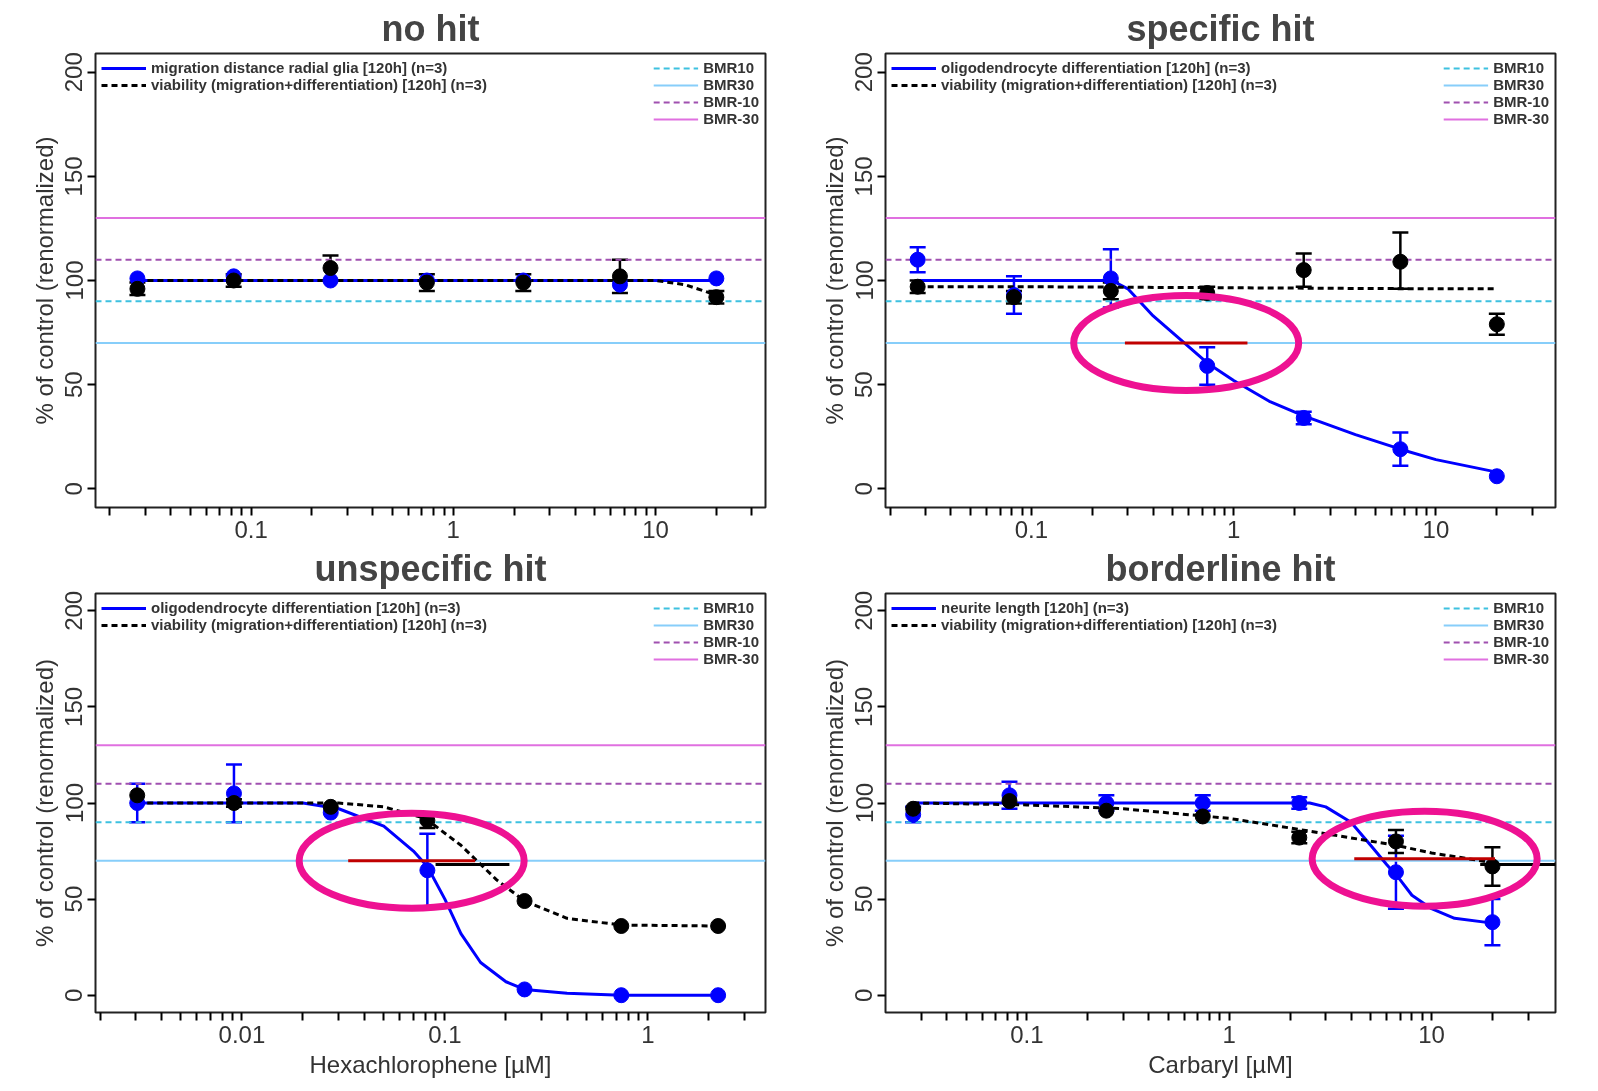 The height and width of the screenshot is (1091, 1598). I want to click on chart-title: unspecific hit, so click(430, 568).